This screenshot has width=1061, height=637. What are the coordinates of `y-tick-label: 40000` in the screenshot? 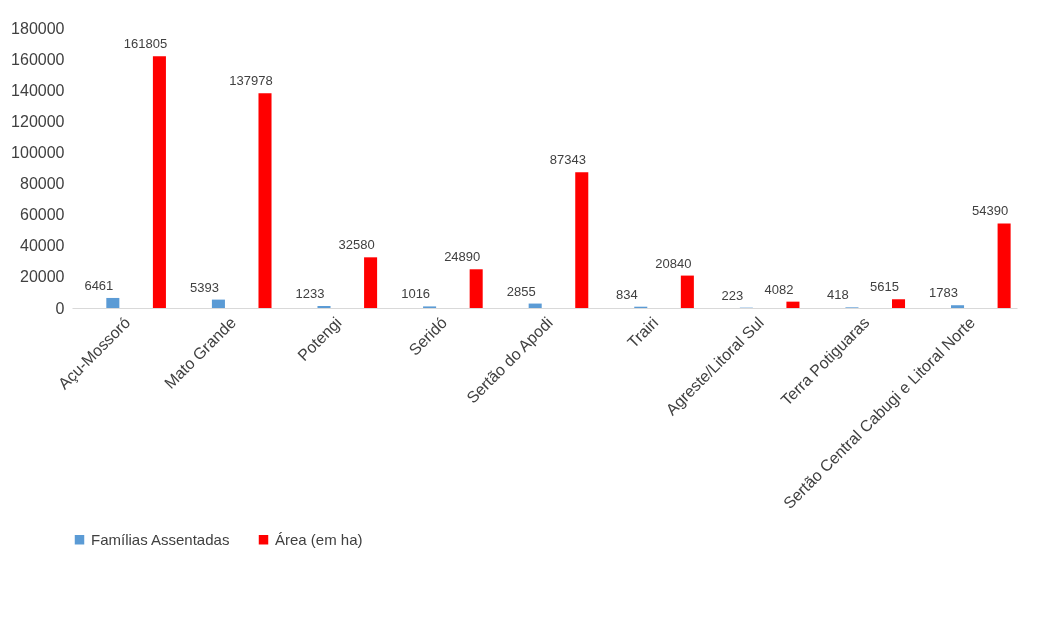 It's located at (42, 246).